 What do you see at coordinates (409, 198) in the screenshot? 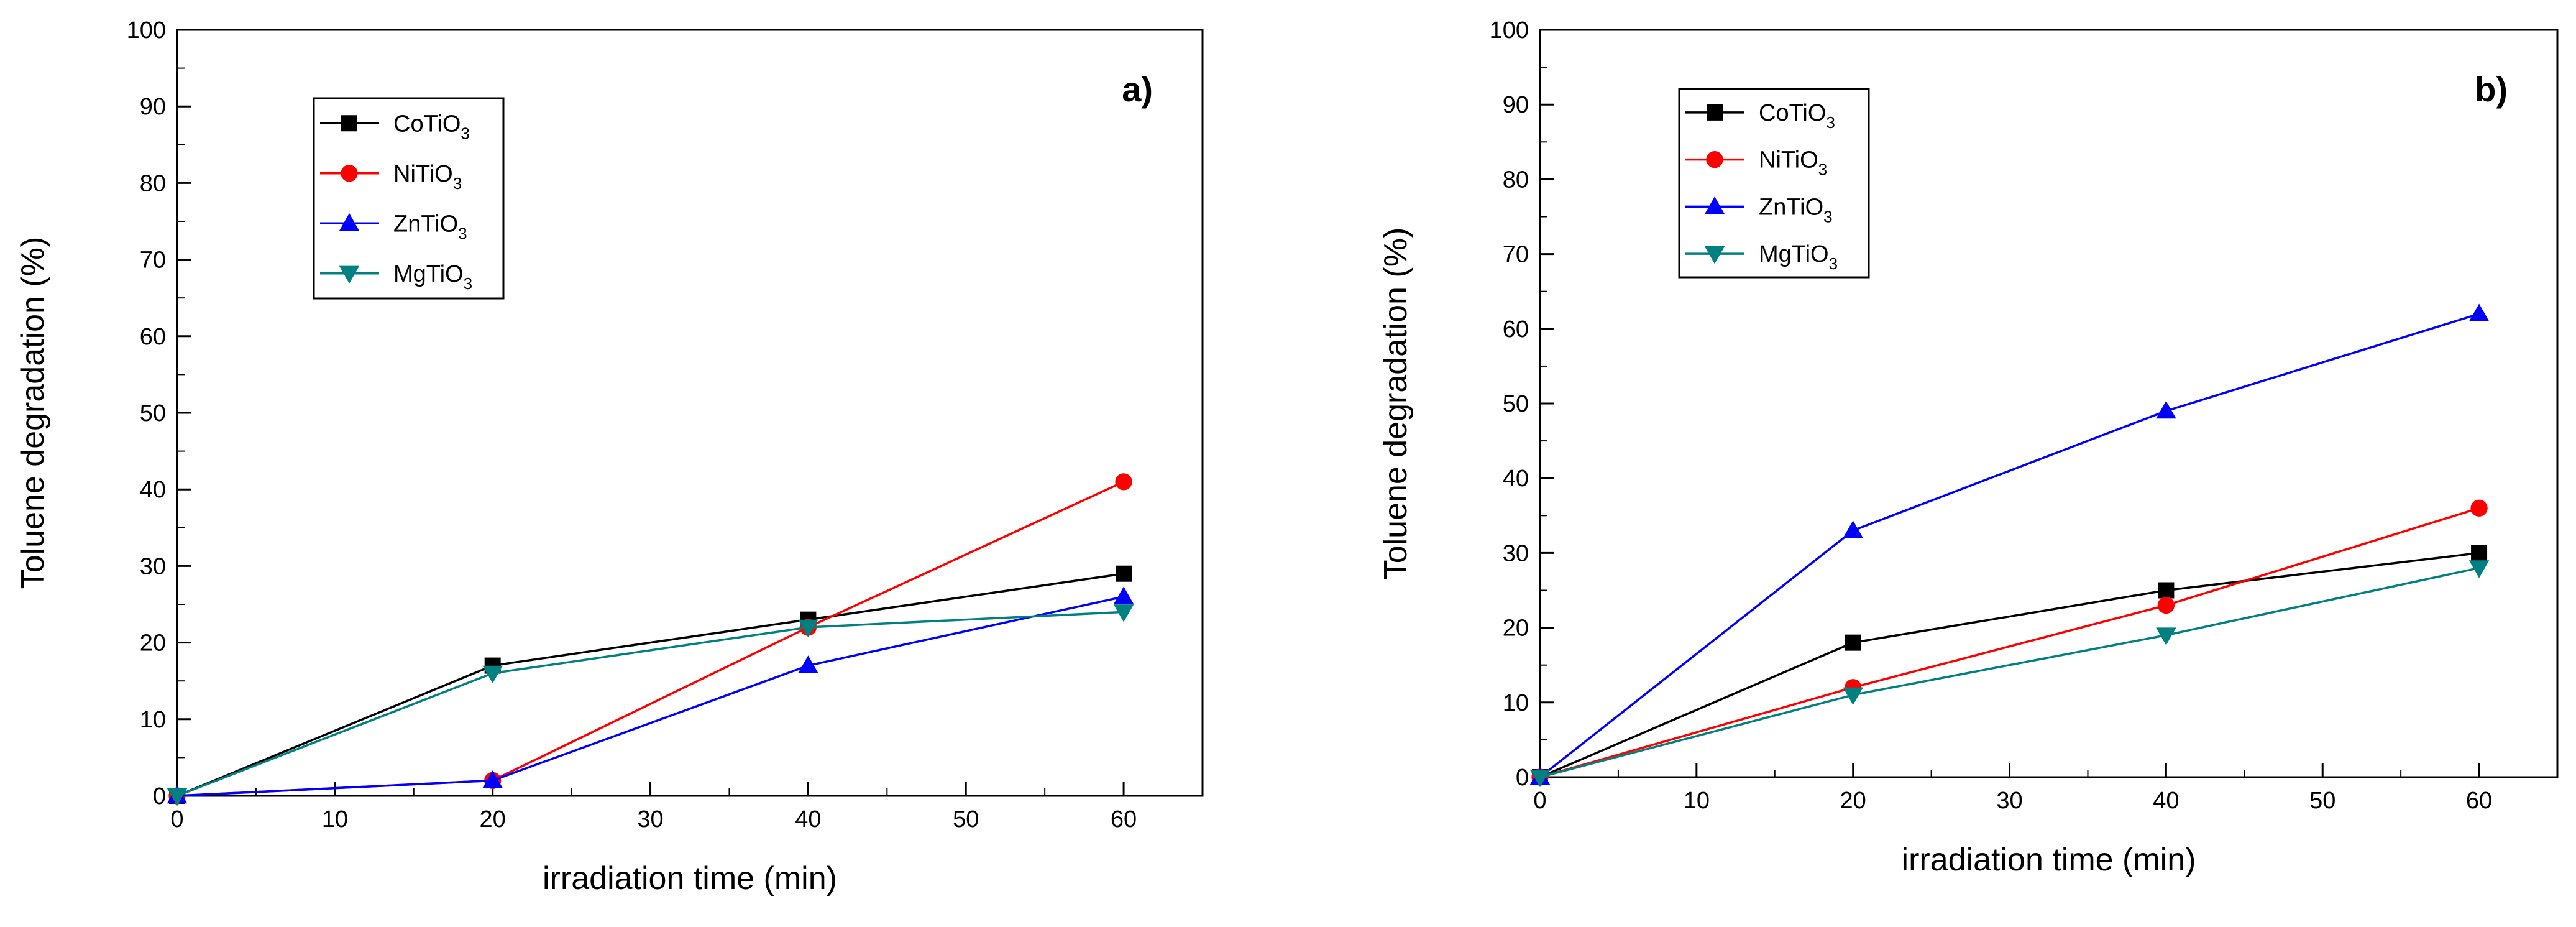
I see `legend-box` at bounding box center [409, 198].